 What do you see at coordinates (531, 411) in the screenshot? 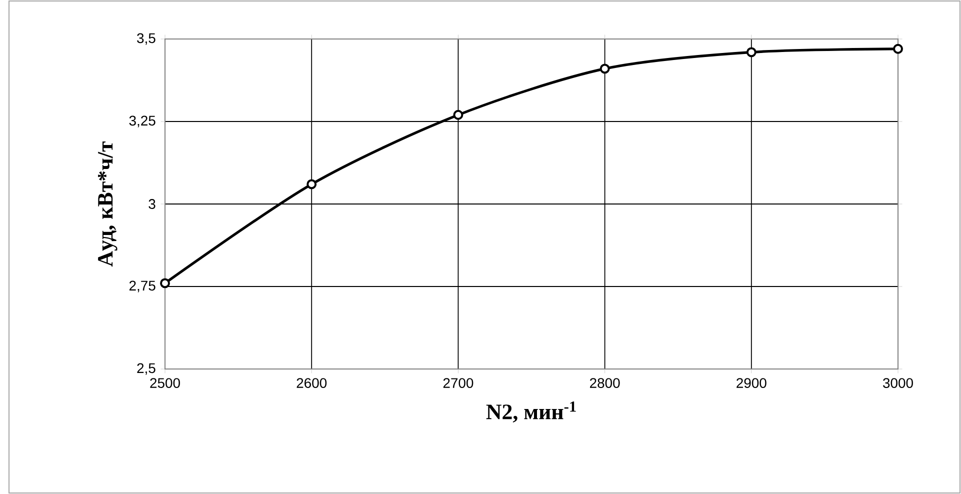
I see `x-axis-title: N2, мин$^{-1}$` at bounding box center [531, 411].